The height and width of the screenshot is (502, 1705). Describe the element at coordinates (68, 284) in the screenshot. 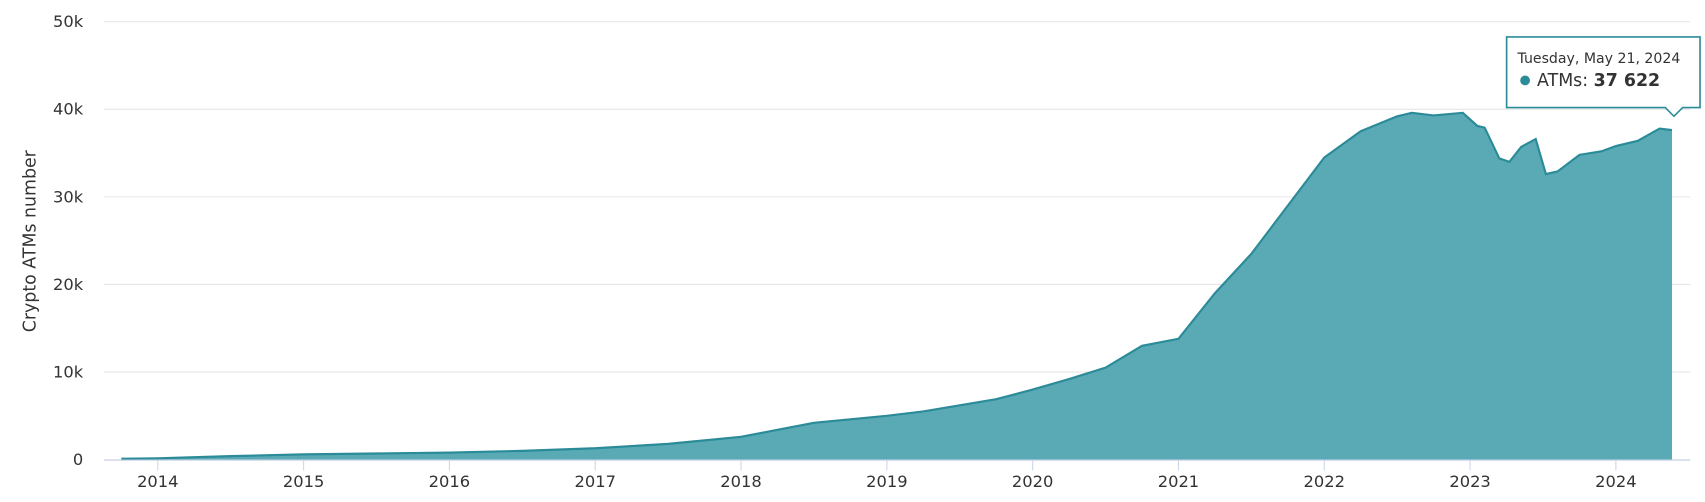

I see `y-tick-label: 20k` at that location.